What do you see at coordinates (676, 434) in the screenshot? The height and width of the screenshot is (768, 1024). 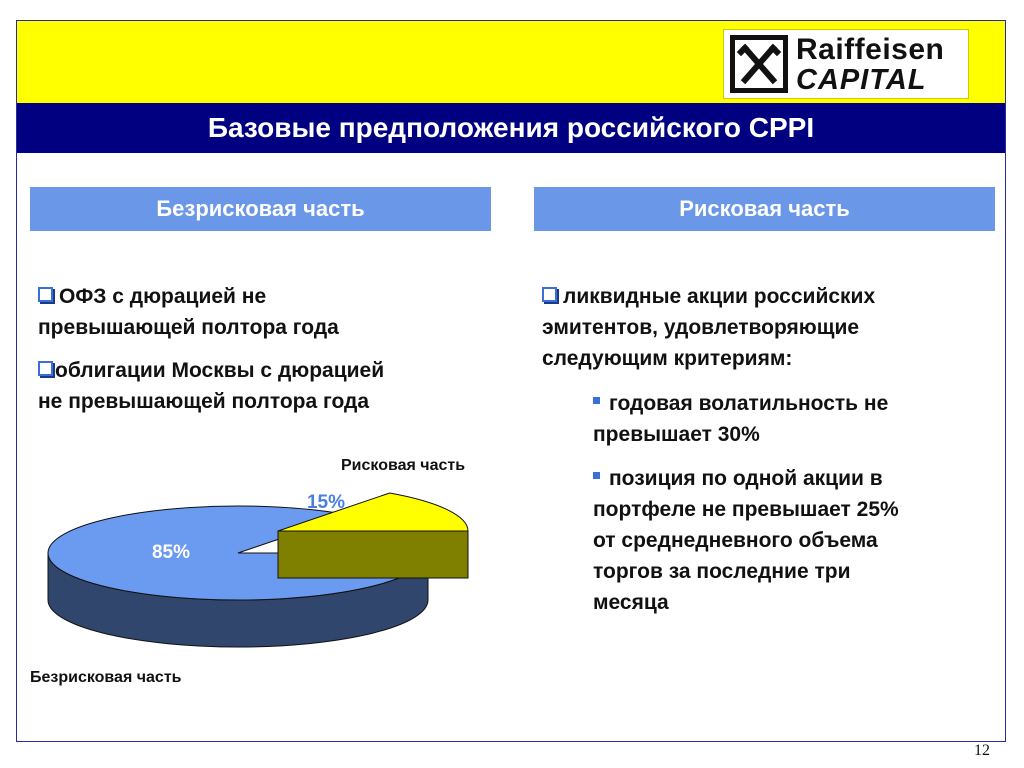 I see `sub-bullet-1-line2: превышает 30%` at bounding box center [676, 434].